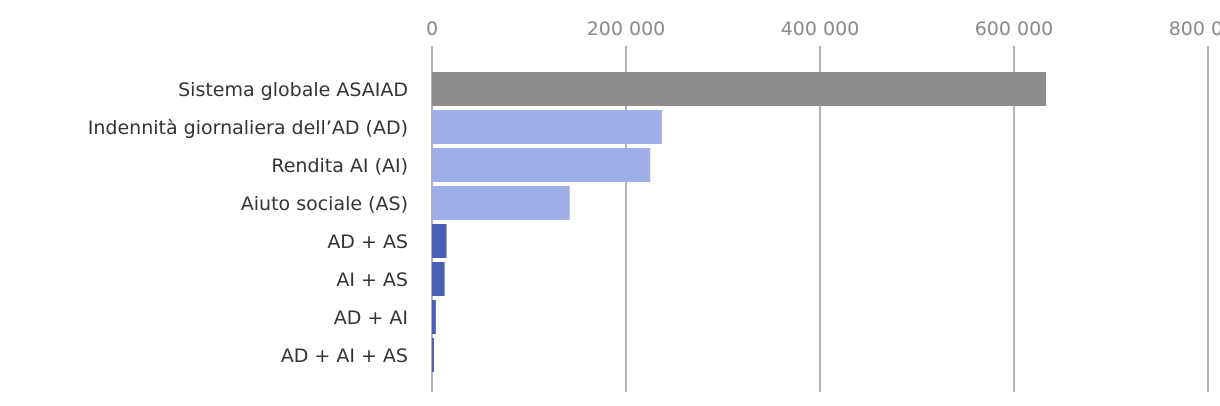 This screenshot has height=406, width=1220. I want to click on x-tick-label: 400 000, so click(820, 29).